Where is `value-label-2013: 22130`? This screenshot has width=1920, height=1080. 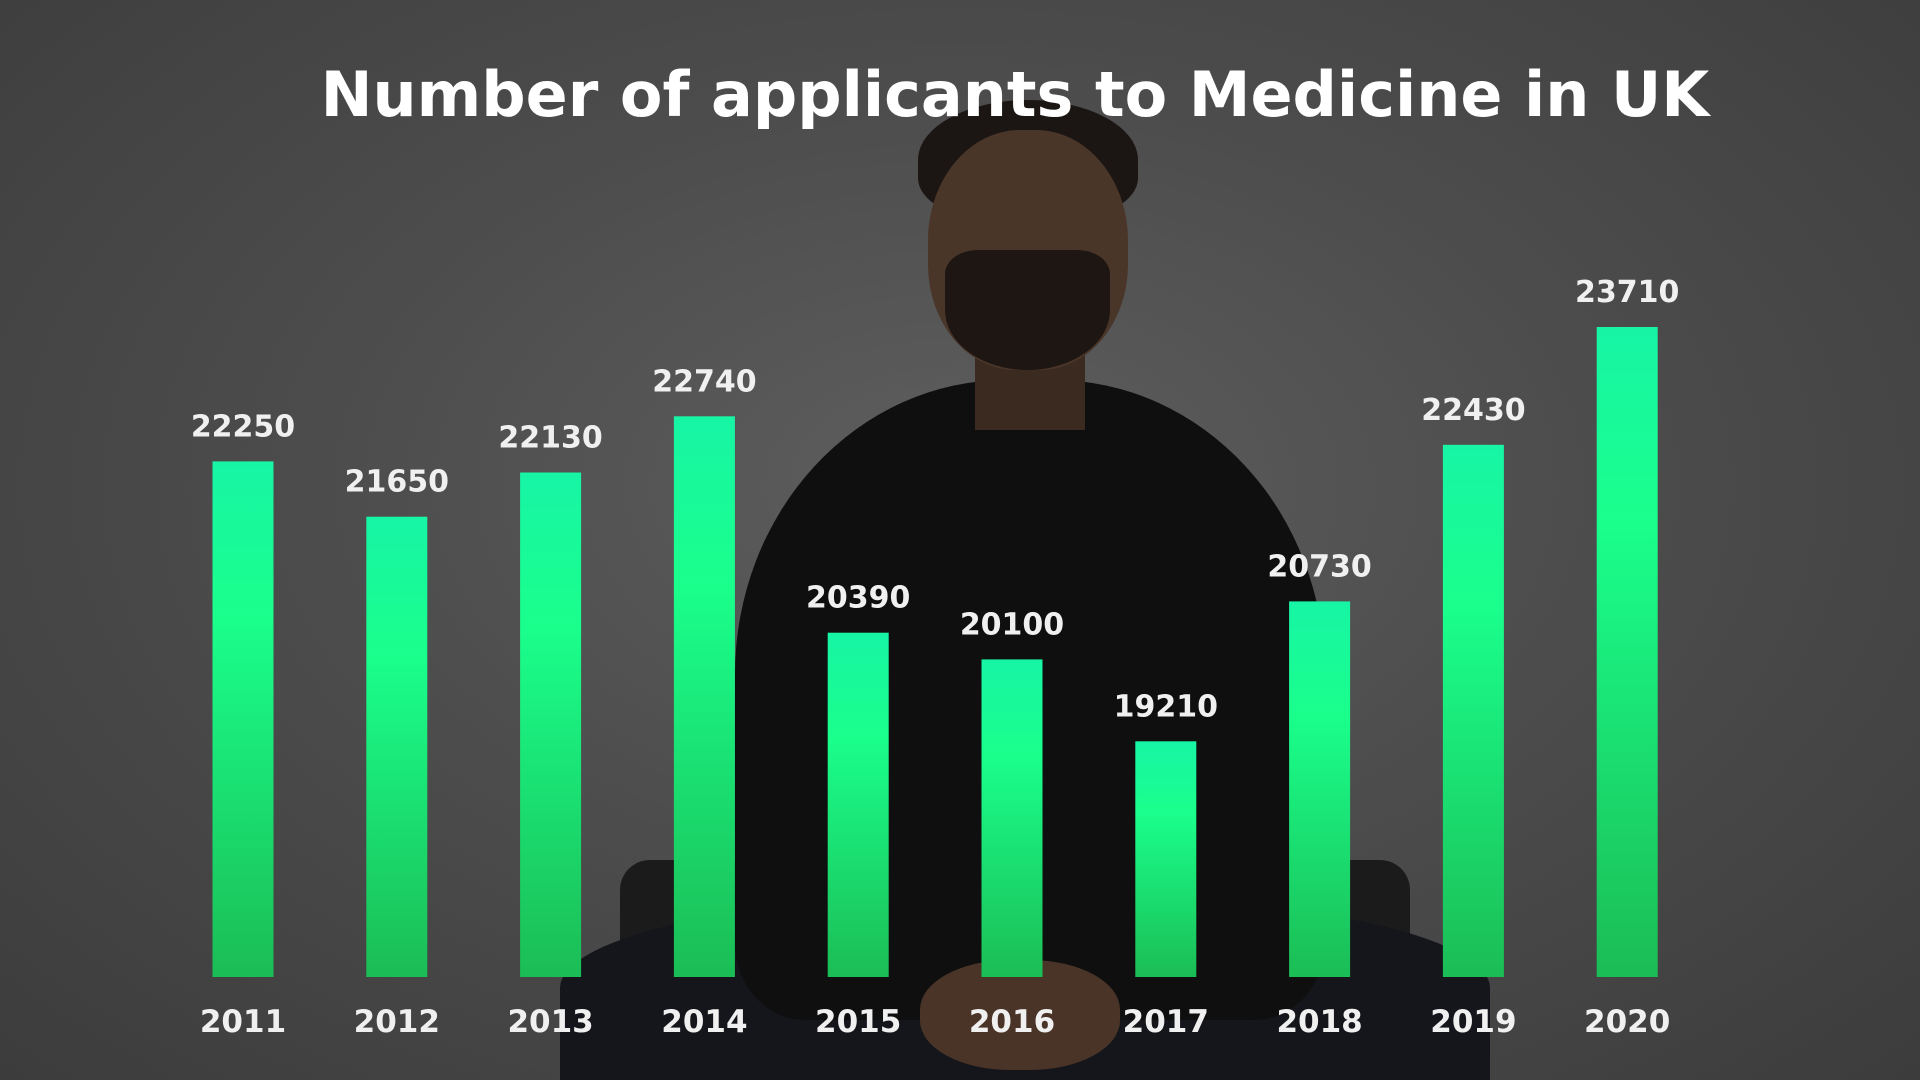 value-label-2013: 22130 is located at coordinates (550, 438).